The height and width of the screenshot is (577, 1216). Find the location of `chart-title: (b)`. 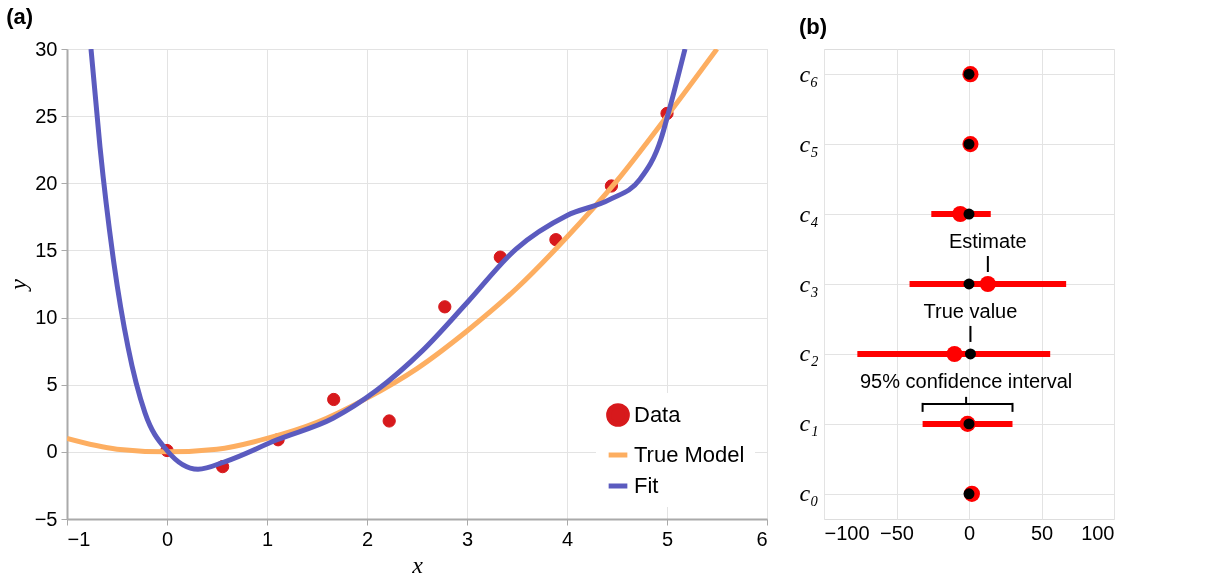

chart-title: (b) is located at coordinates (813, 26).